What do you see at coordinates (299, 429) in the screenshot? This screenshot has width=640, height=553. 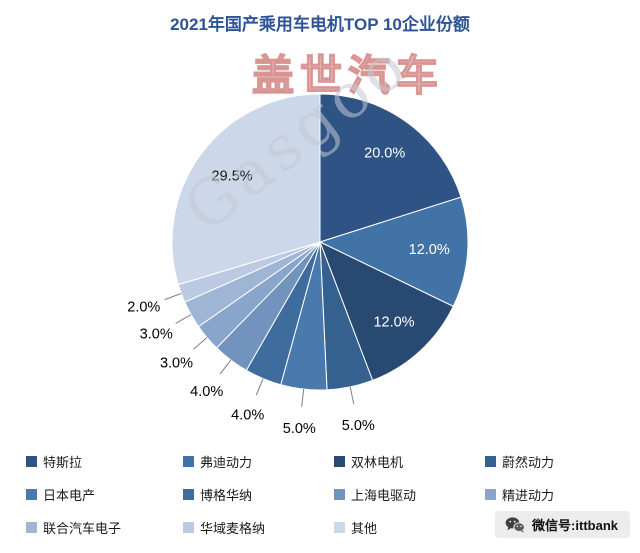 I see `pie-label-5: 5.0%` at bounding box center [299, 429].